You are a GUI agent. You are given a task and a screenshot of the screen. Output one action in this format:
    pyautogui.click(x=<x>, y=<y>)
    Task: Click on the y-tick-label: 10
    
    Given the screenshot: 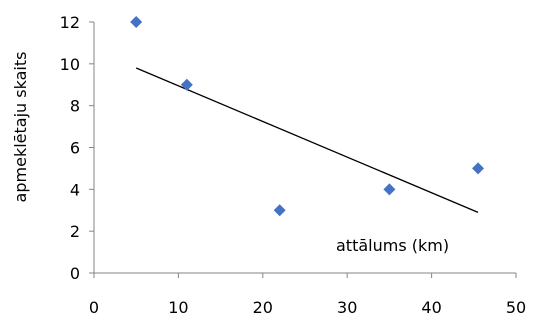 What is the action you would take?
    pyautogui.click(x=70, y=64)
    